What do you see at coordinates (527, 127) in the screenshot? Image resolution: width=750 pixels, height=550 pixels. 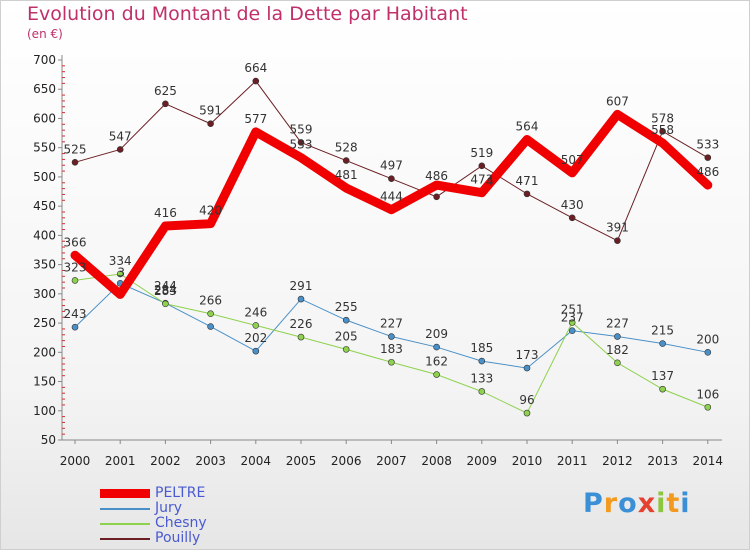 I see `data-label-peltre: 564` at bounding box center [527, 127].